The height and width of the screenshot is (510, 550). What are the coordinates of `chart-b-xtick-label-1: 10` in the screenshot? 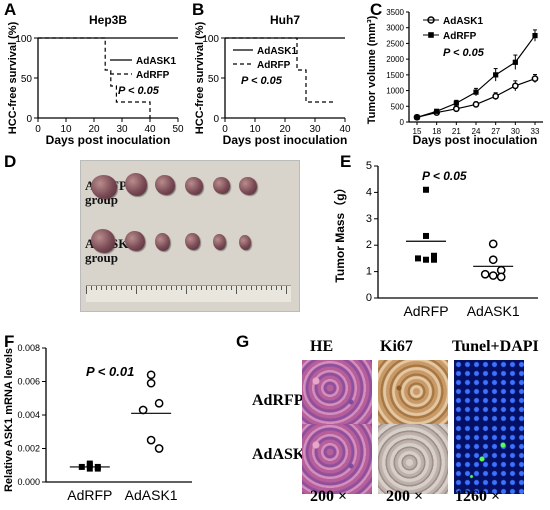 It's located at (255, 129).